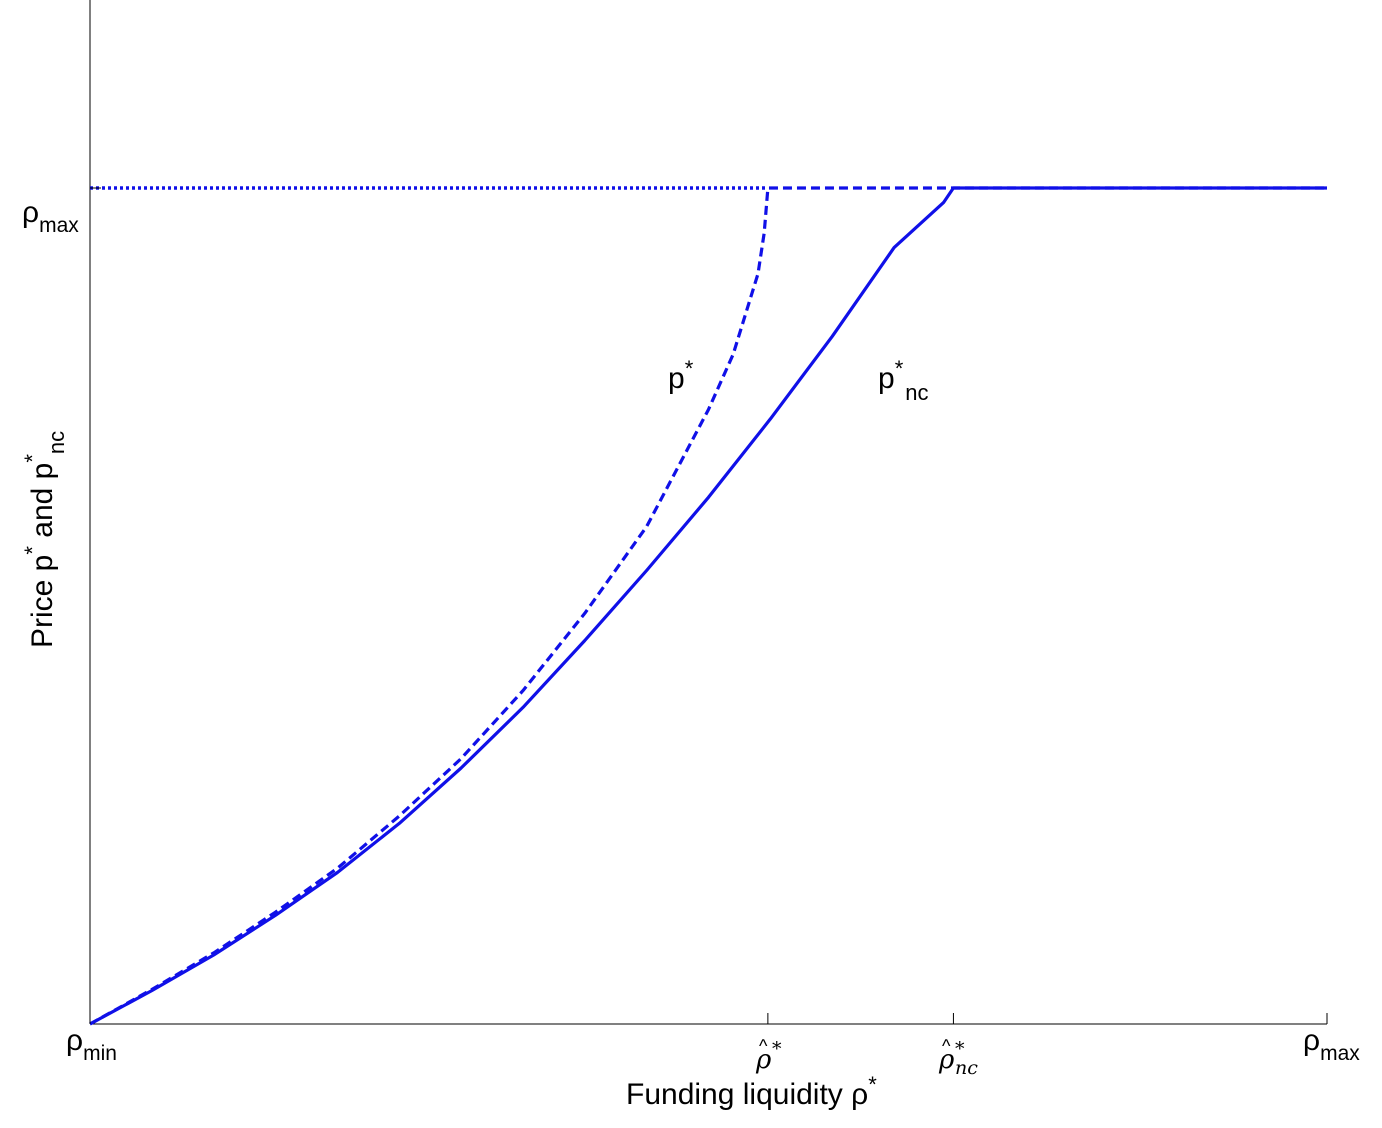 The width and height of the screenshot is (1382, 1128). Describe the element at coordinates (32, 458) in the screenshot. I see `y-axis-title-sup2: *` at that location.